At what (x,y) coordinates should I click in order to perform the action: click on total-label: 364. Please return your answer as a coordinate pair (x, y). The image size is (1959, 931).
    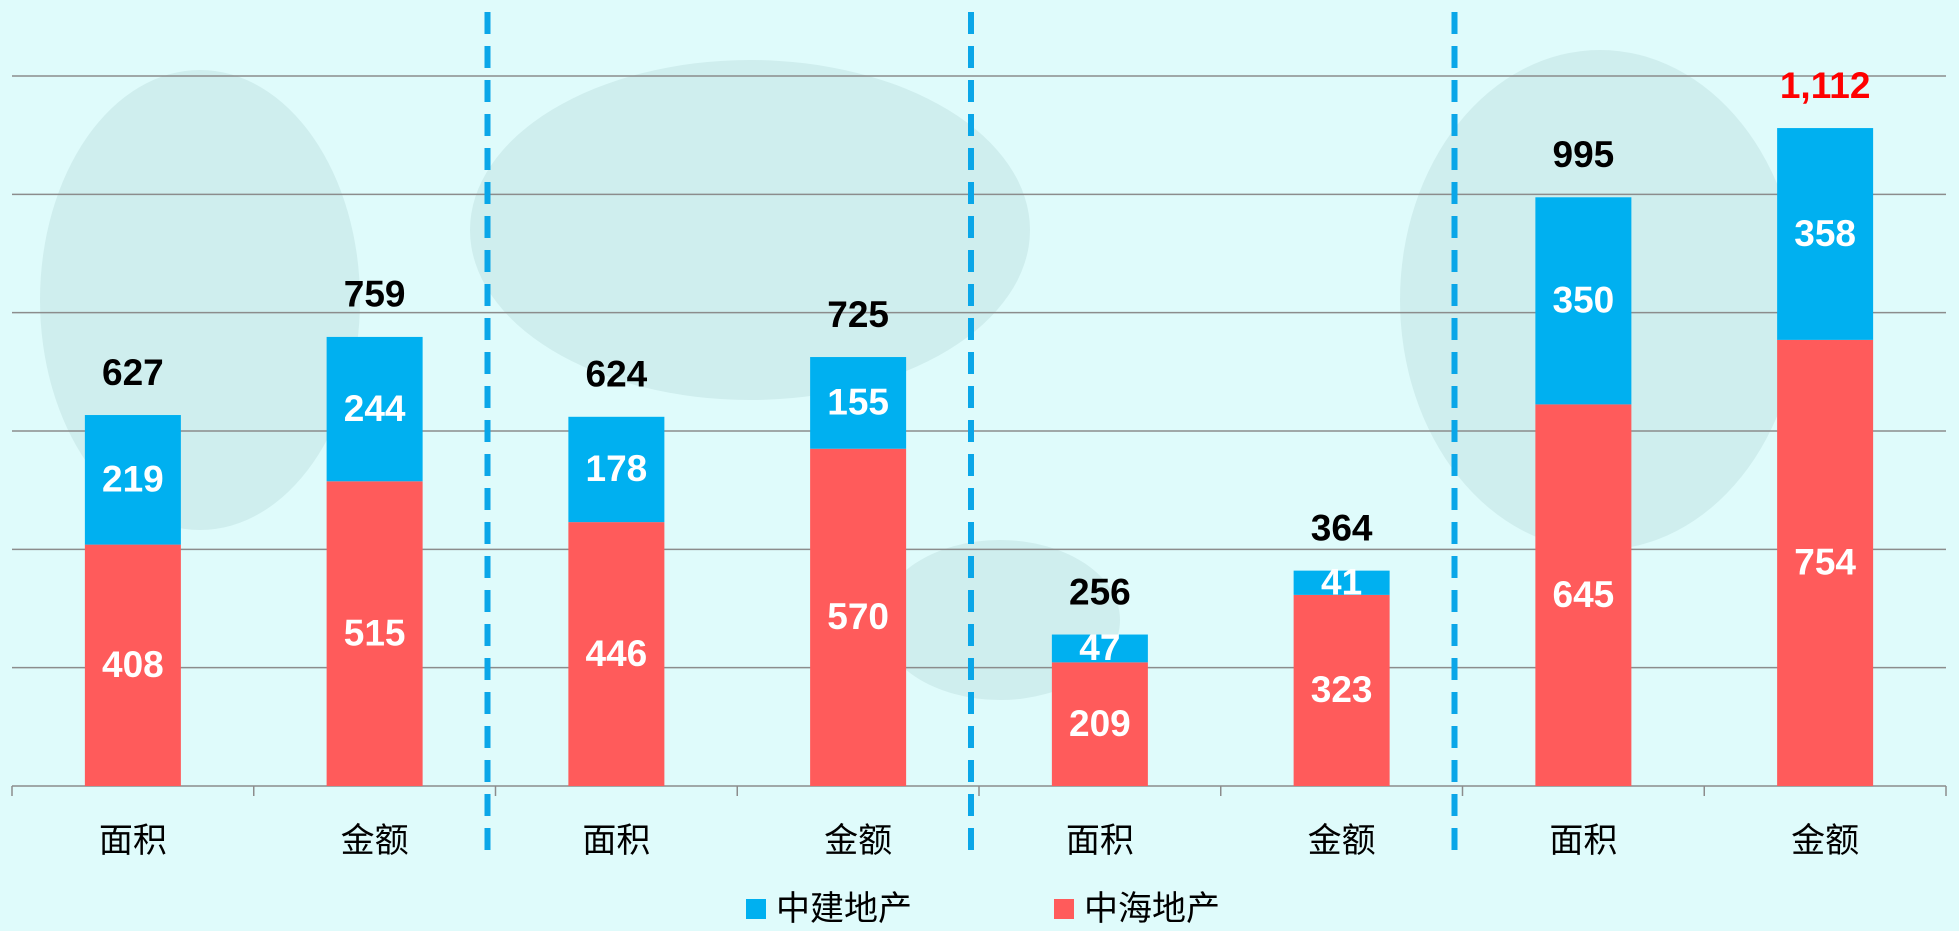
    Looking at the image, I should click on (1342, 527).